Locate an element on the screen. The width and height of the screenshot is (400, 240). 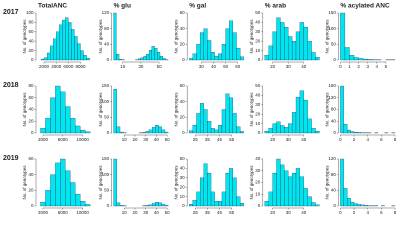
x-tick-label: 6 is located at coordinates (381, 139).